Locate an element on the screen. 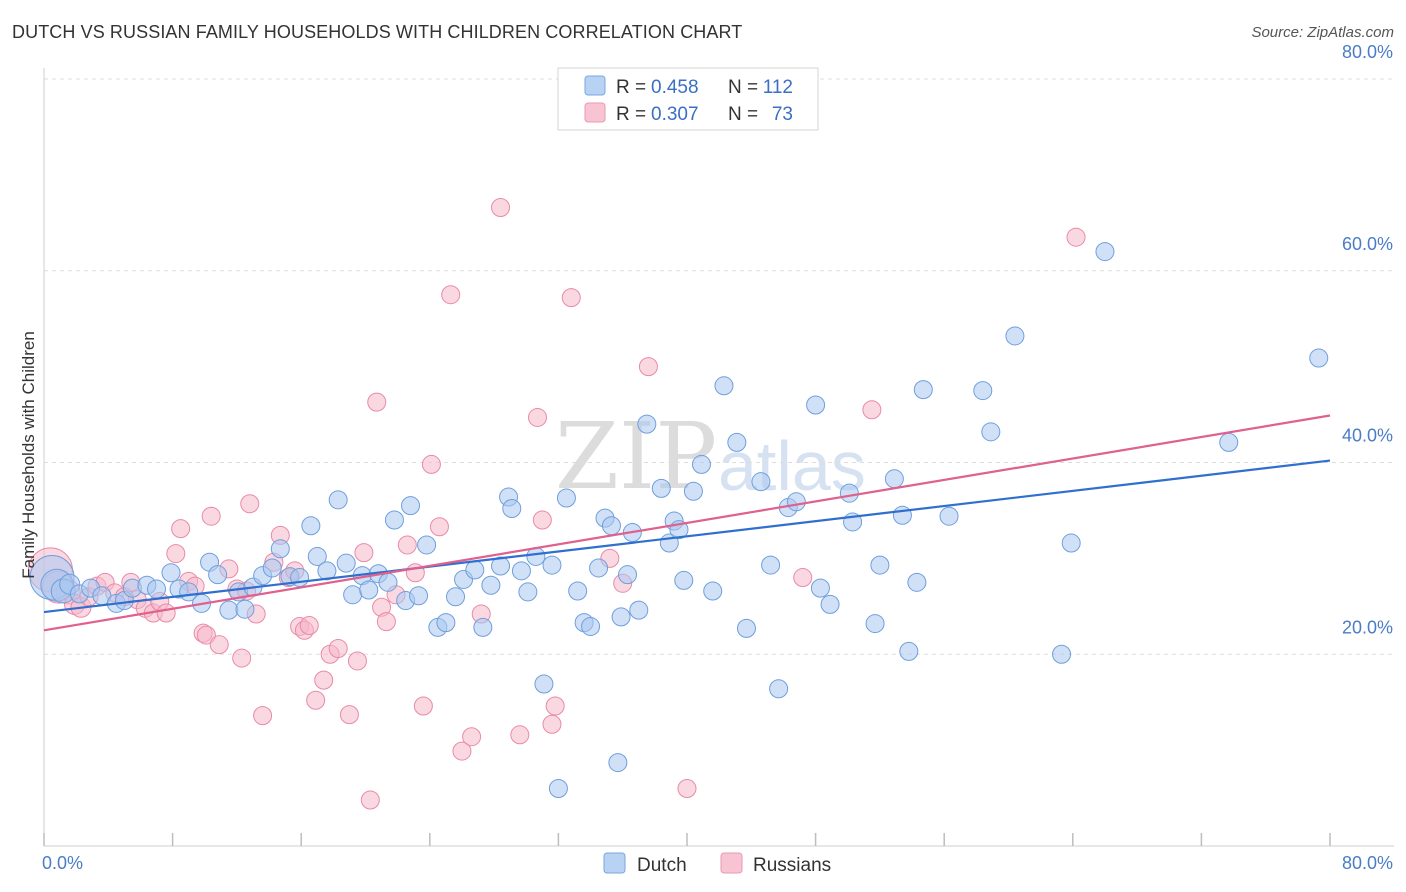 This screenshot has height=892, width=1406. bottom-legend-russians: Russians is located at coordinates (792, 865).